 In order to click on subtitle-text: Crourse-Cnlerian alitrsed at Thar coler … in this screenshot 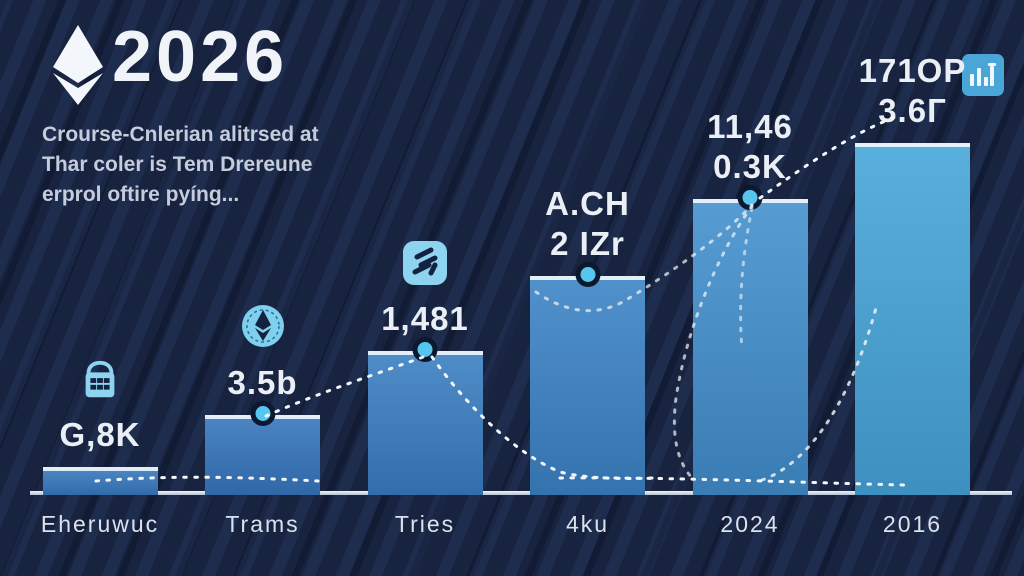, I will do `click(207, 164)`.